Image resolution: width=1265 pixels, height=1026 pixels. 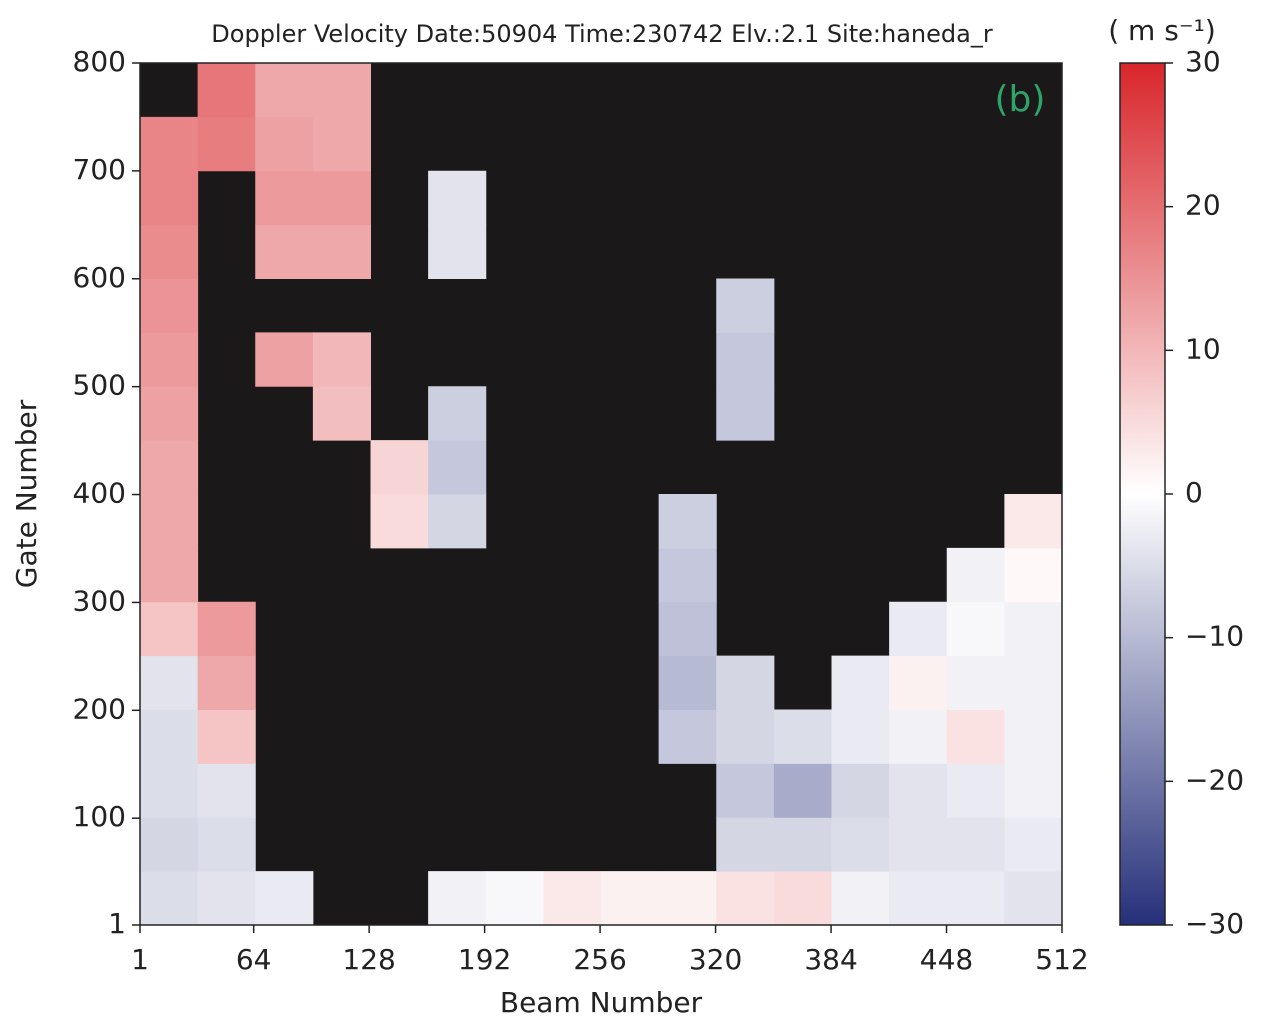 I want to click on colorbar-tick-label: 0, so click(x=1194, y=492).